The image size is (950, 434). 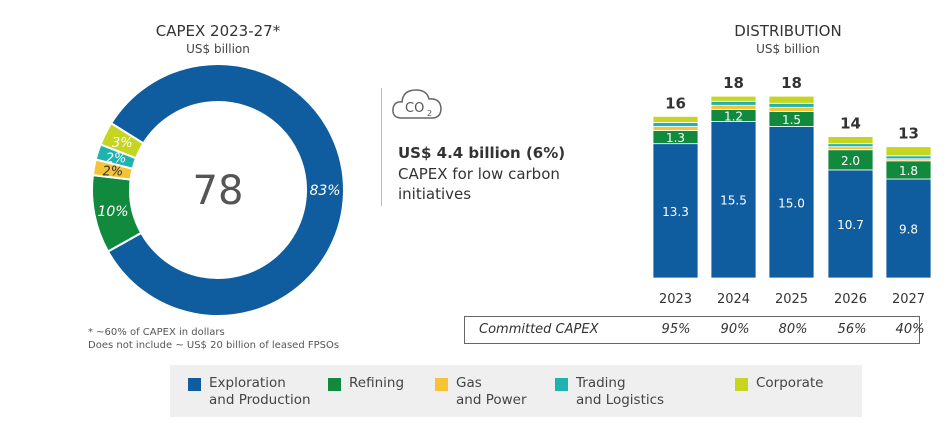 I want to click on committed-2025: 80%, so click(x=793, y=329).